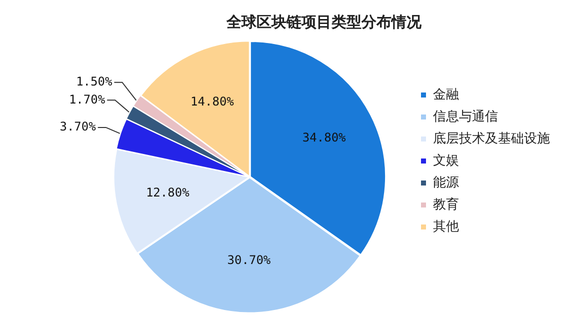 The height and width of the screenshot is (328, 578). What do you see at coordinates (94, 81) in the screenshot?
I see `data-label: 1.50%` at bounding box center [94, 81].